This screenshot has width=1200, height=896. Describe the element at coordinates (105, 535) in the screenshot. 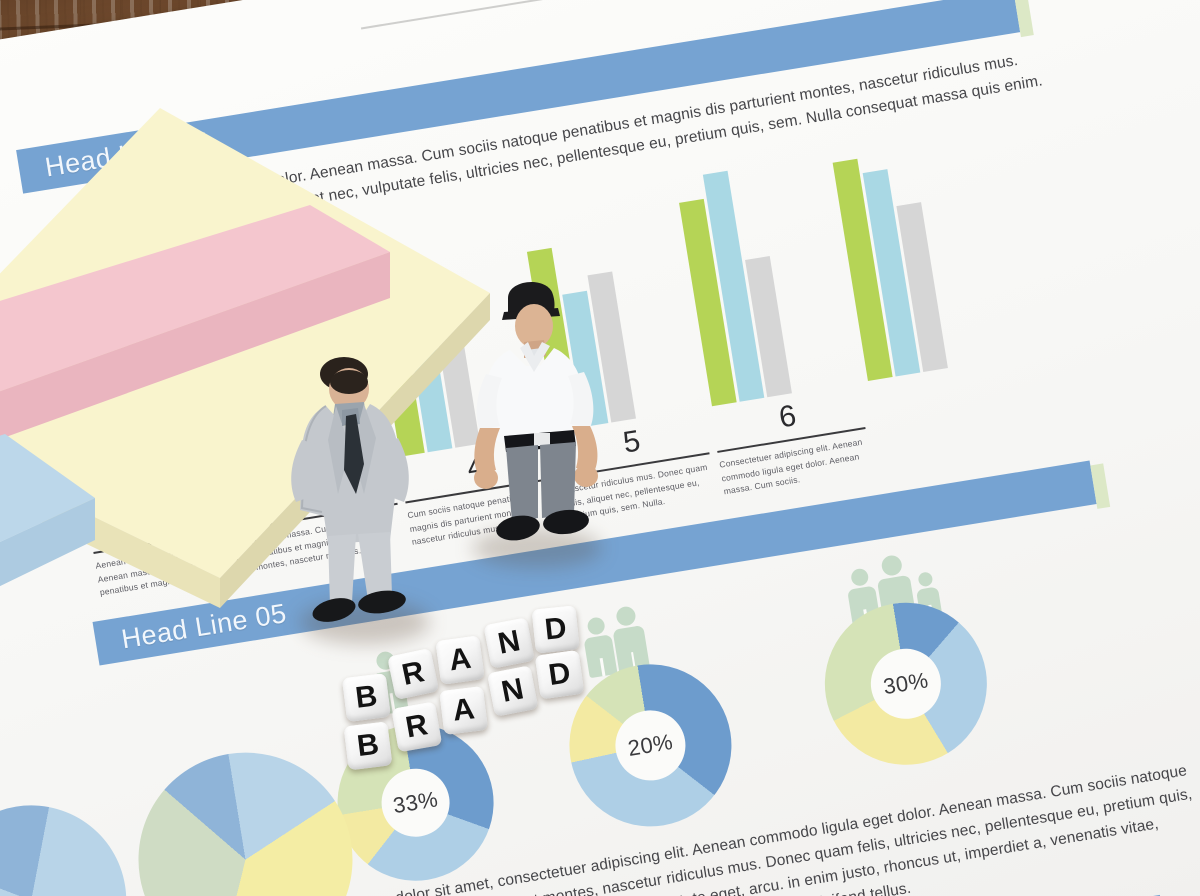

I see `sticky-note-pad-blue` at that location.